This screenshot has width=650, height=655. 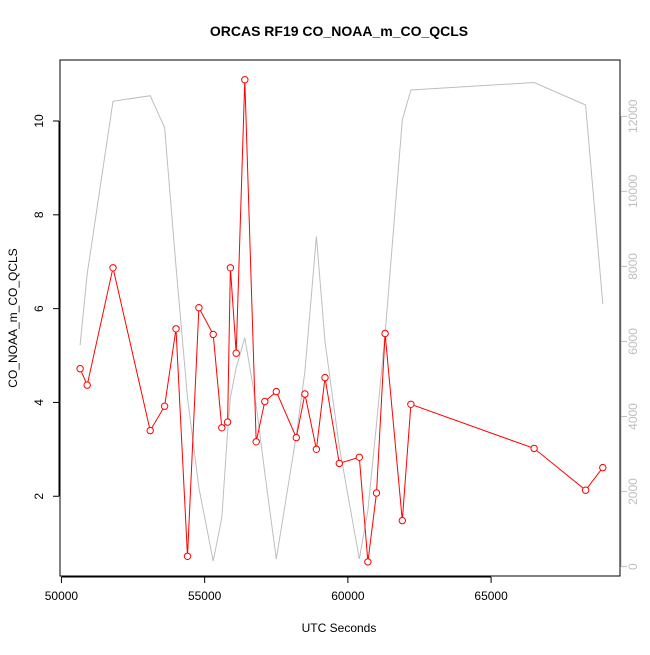 What do you see at coordinates (633, 566) in the screenshot?
I see `y2-tick-label: 0` at bounding box center [633, 566].